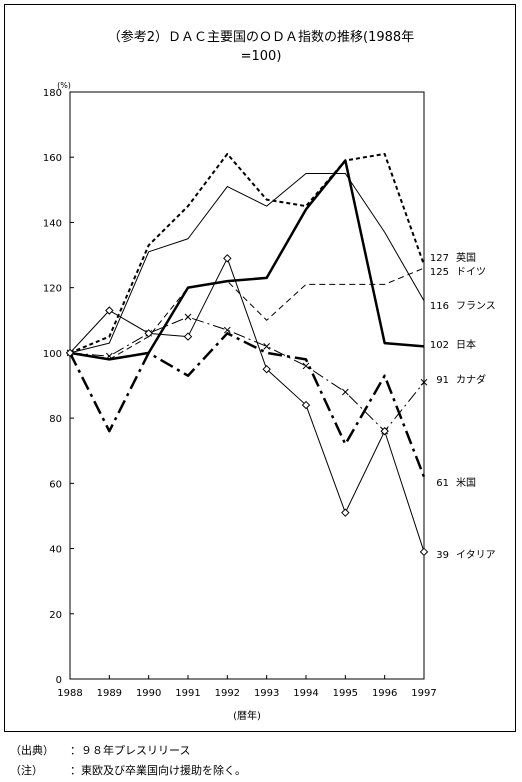 Image resolution: width=522 pixels, height=782 pixels. What do you see at coordinates (130, 750) in the screenshot?
I see `source-text: ：９８年プレスリリース` at bounding box center [130, 750].